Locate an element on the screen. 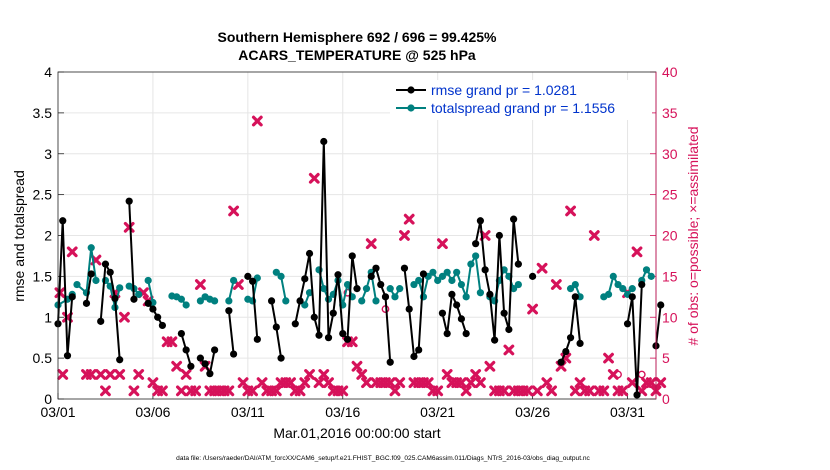 The width and height of the screenshot is (830, 470). x-tick-label: 03/16 is located at coordinates (342, 412).